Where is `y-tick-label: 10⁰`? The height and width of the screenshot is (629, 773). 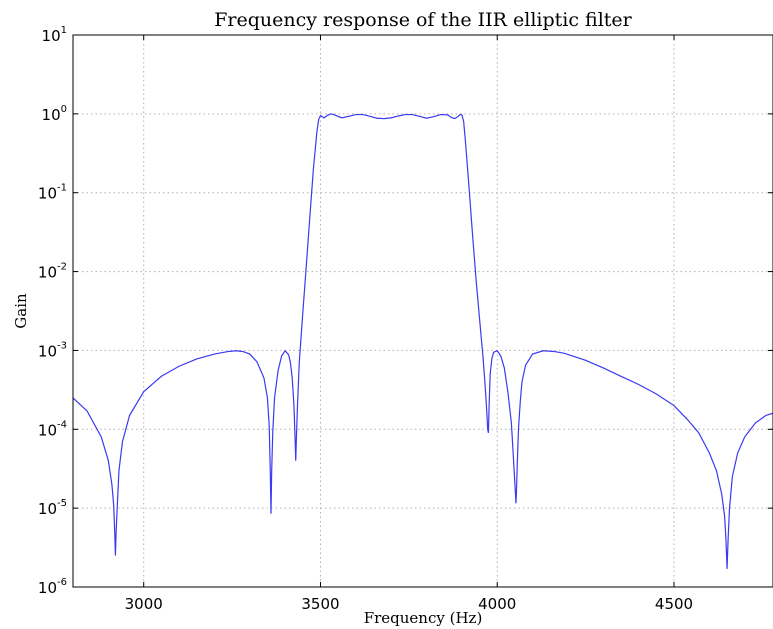
y-tick-label: 10⁰ is located at coordinates (54, 114).